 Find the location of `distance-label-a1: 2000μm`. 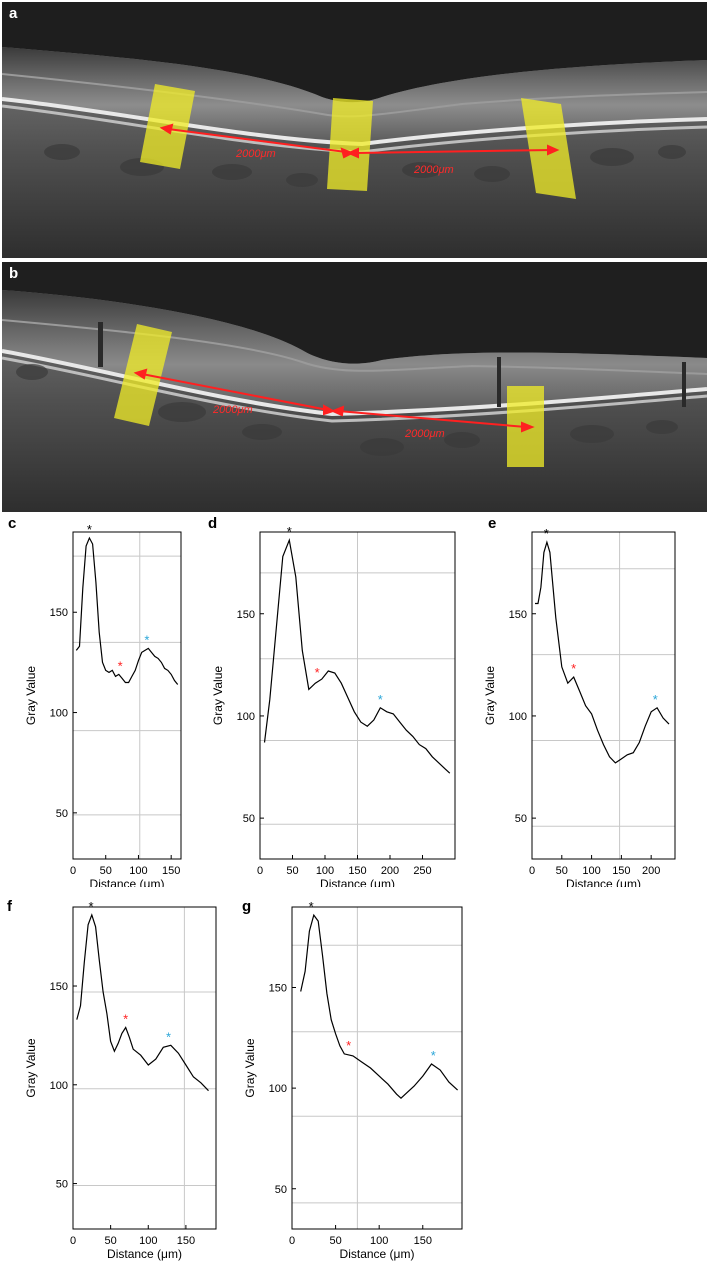

distance-label-a1: 2000μm is located at coordinates (255, 154).